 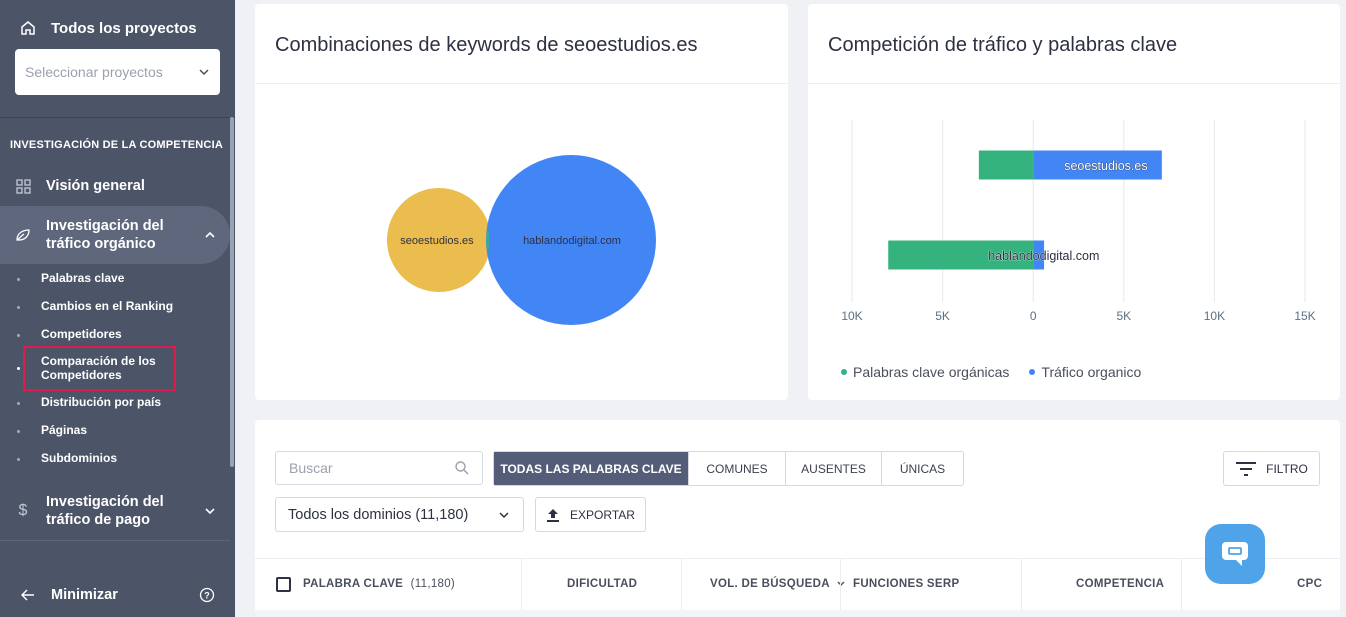 I want to click on chat-button, so click(x=1235, y=554).